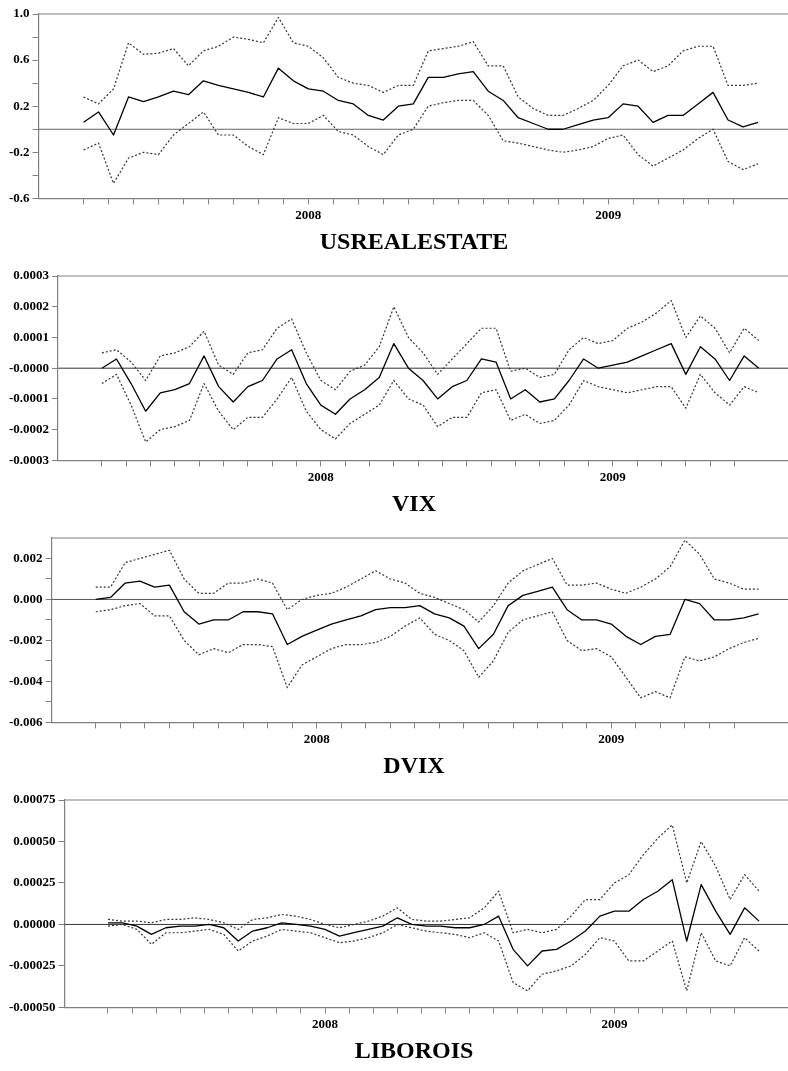  I want to click on y-tick-label: 1.0, so click(21, 13).